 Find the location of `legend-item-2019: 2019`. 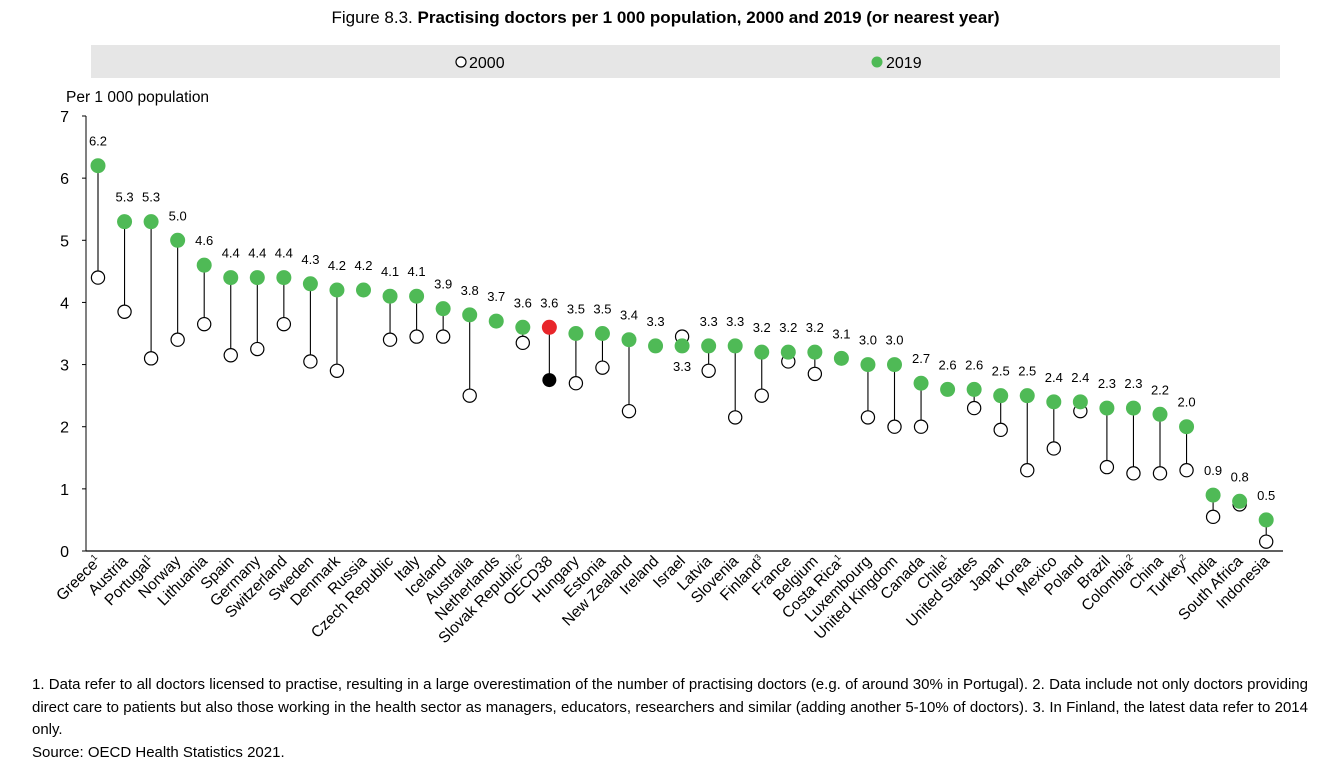

legend-item-2019: 2019 is located at coordinates (896, 63).